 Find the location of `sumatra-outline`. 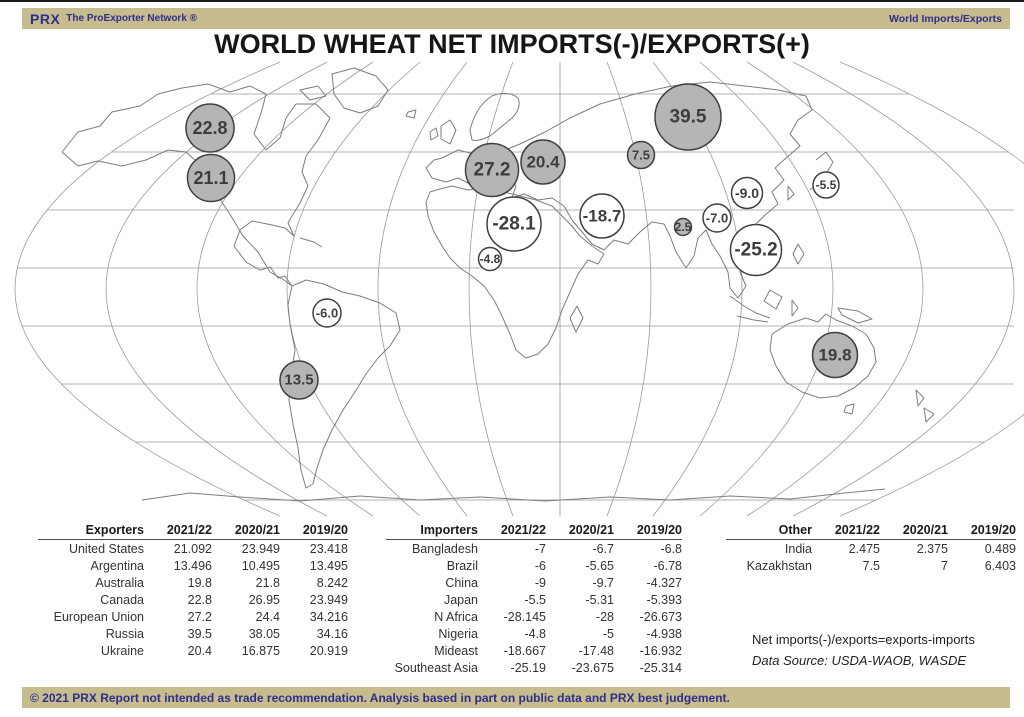

sumatra-outline is located at coordinates (750, 307).